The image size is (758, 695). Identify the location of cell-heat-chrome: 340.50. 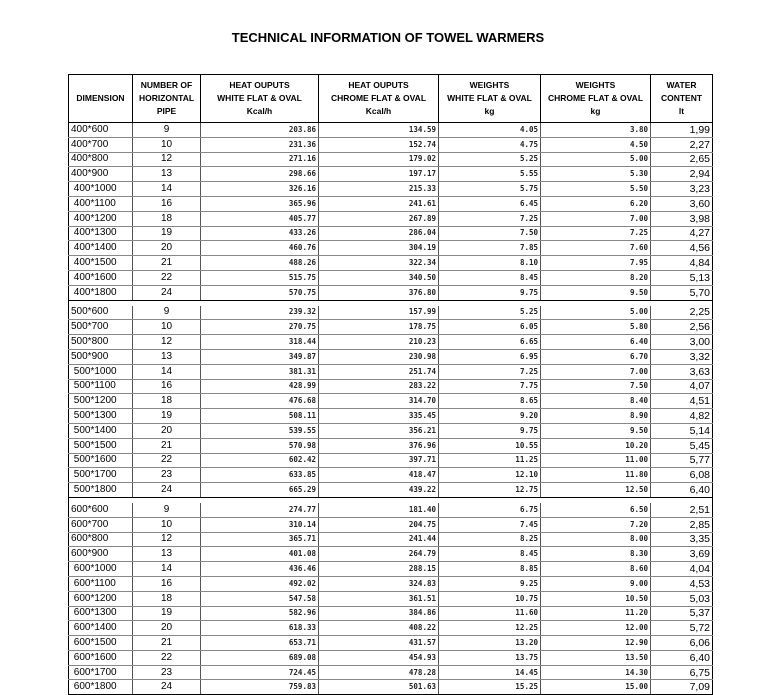
(378, 278).